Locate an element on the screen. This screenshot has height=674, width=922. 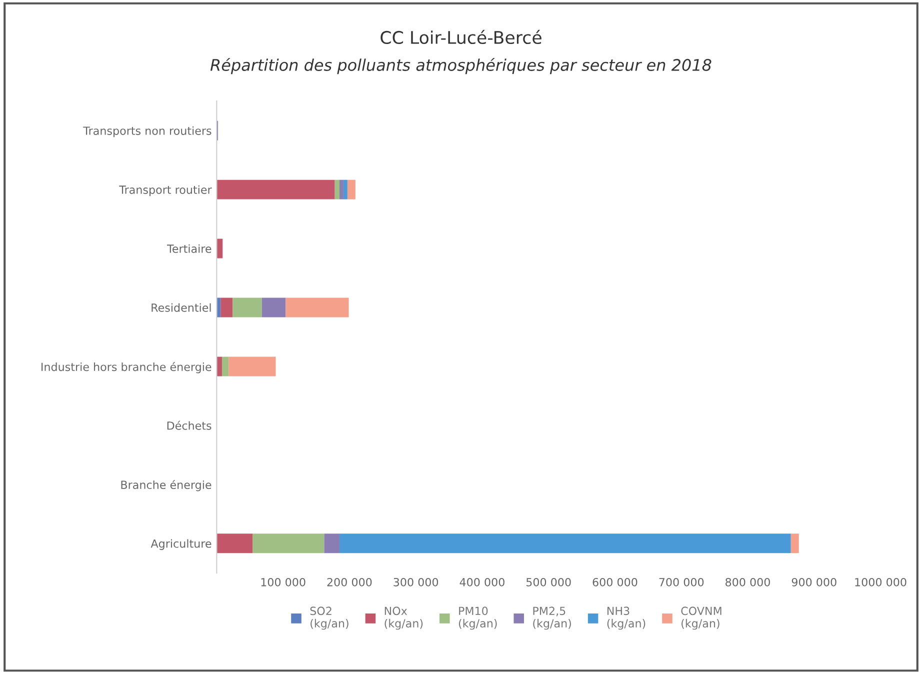
legend-label: COVNM (kg/an) is located at coordinates (701, 618).